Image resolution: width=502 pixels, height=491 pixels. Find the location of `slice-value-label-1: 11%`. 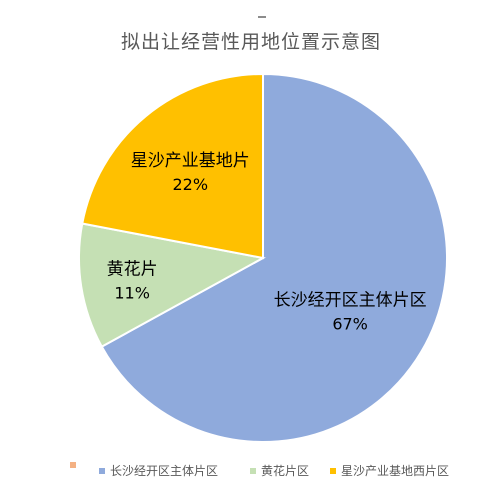

slice-value-label-1: 11% is located at coordinates (132, 293).